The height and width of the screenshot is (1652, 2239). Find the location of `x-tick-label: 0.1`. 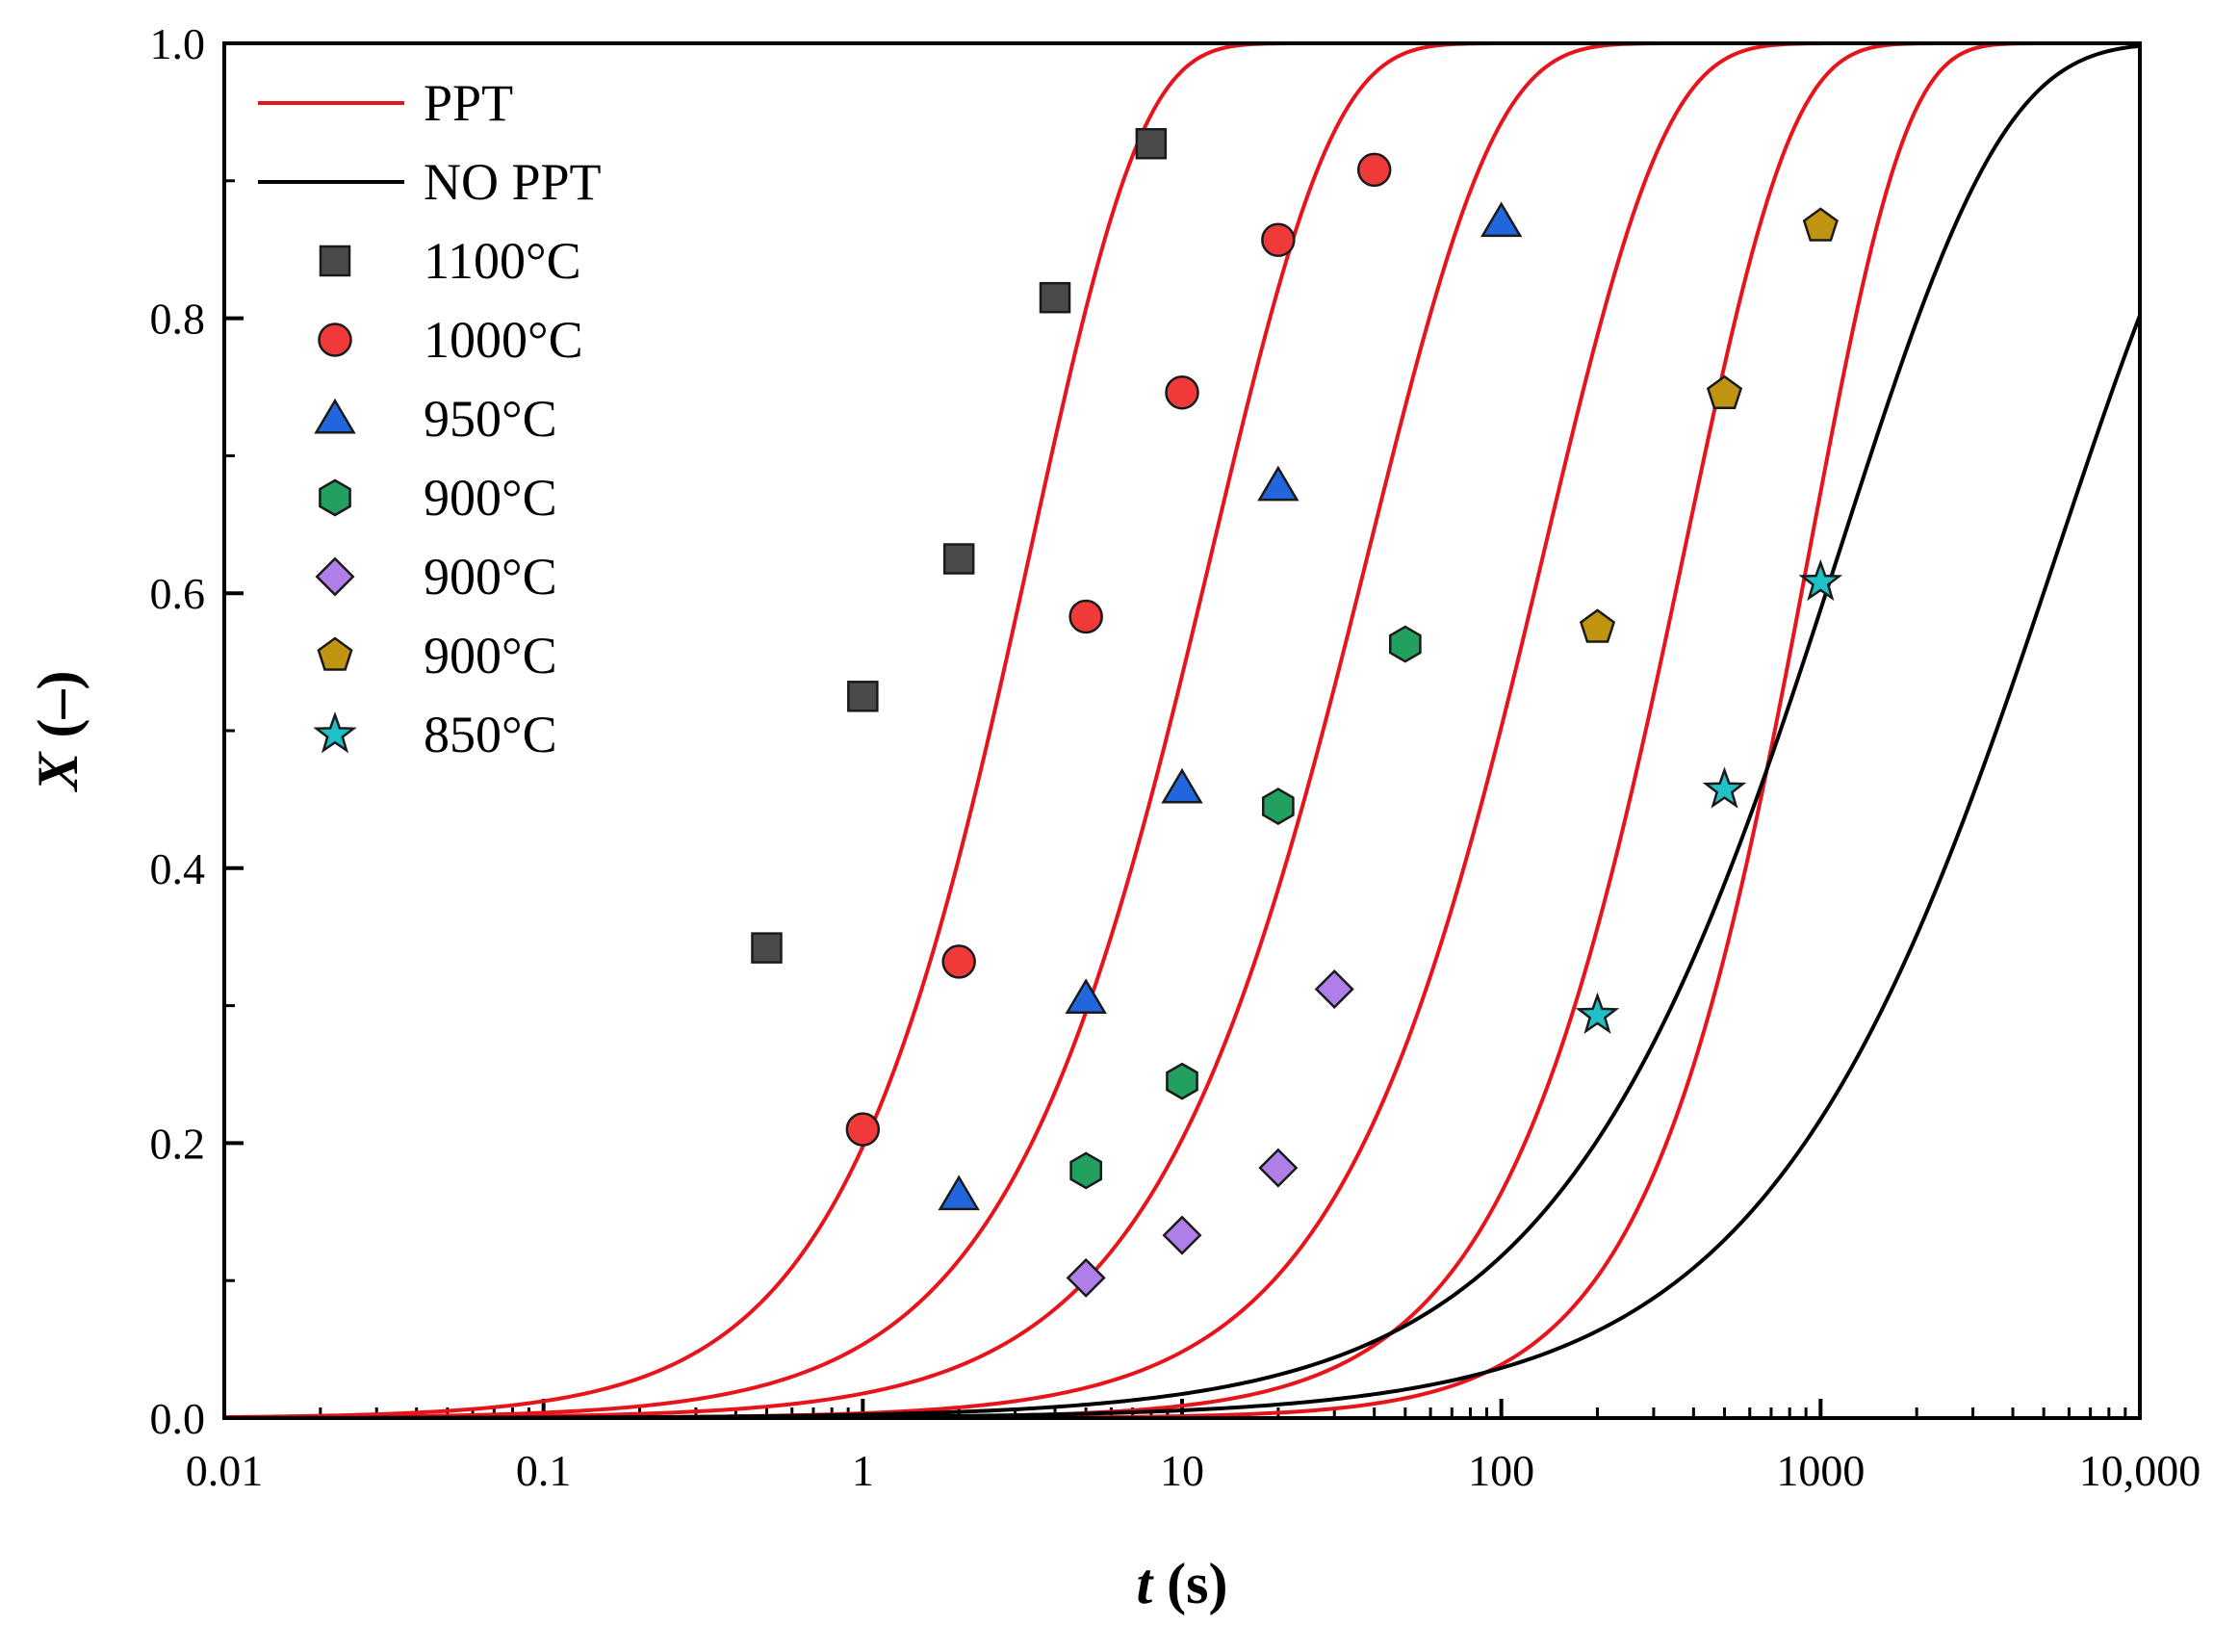

x-tick-label: 0.1 is located at coordinates (544, 1470).